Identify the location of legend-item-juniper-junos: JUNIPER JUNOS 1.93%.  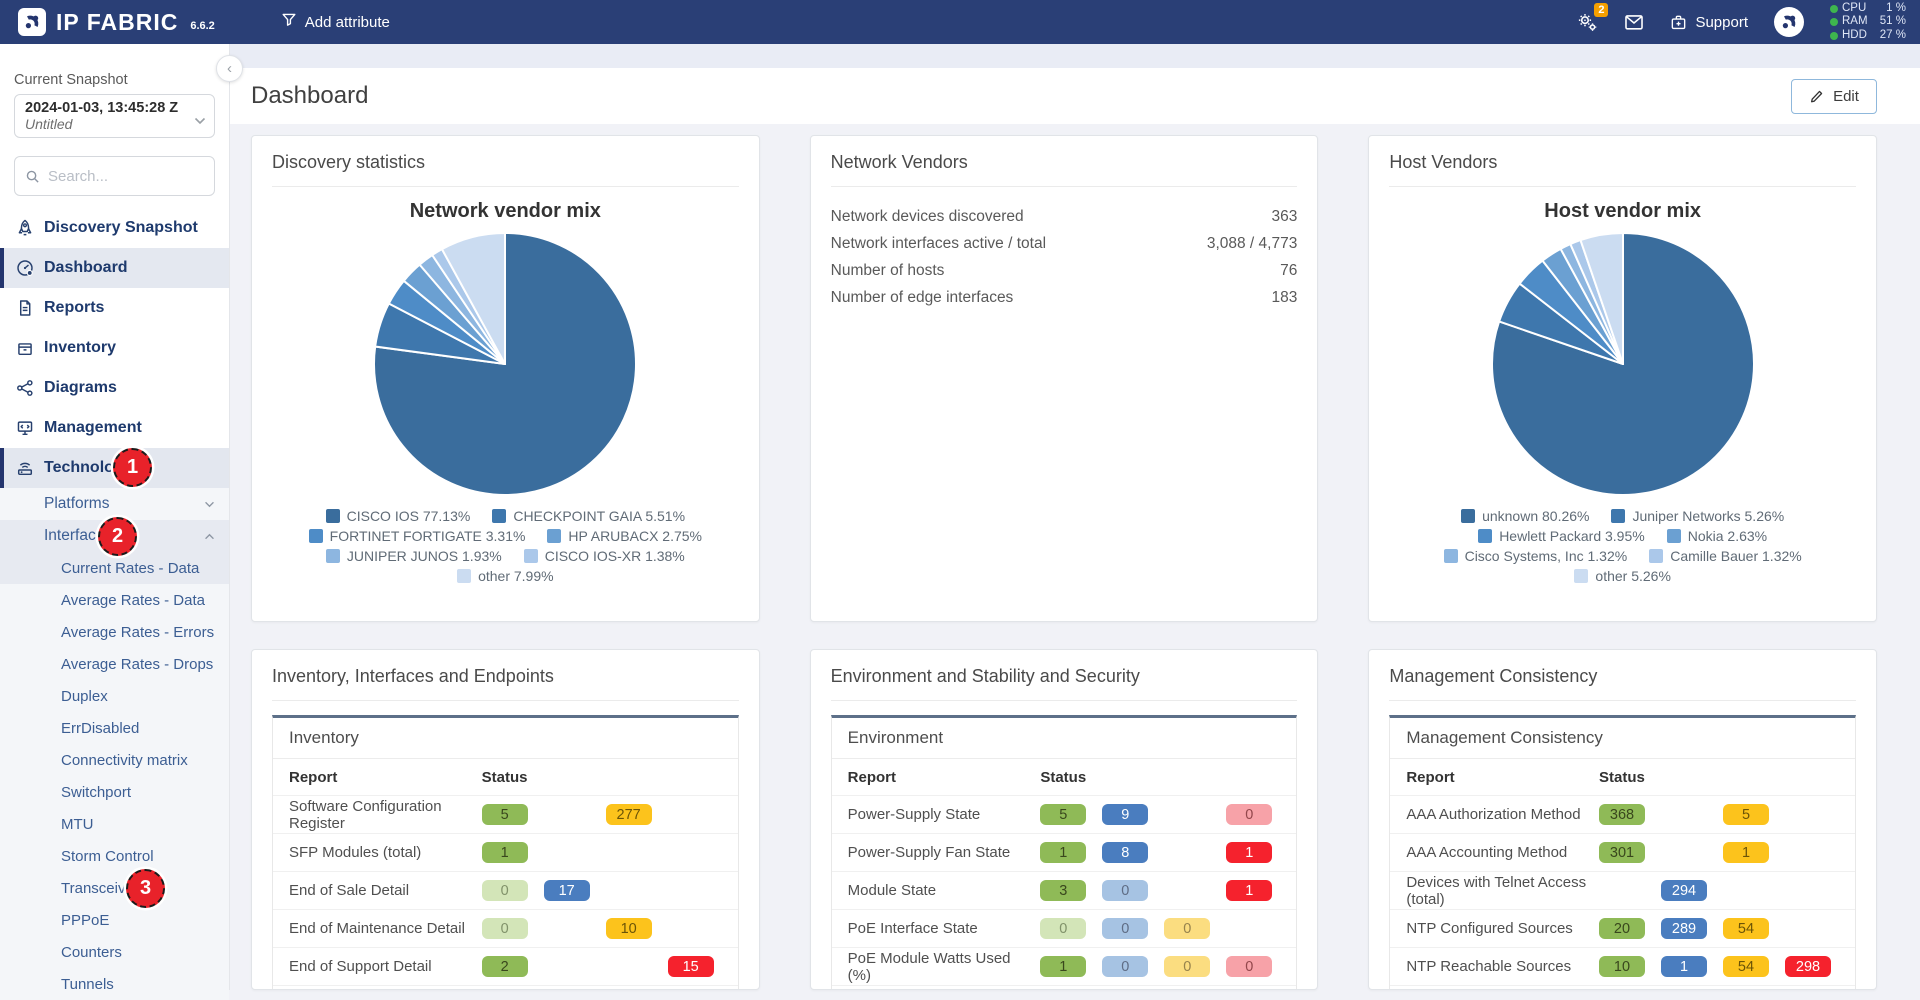
(413, 556).